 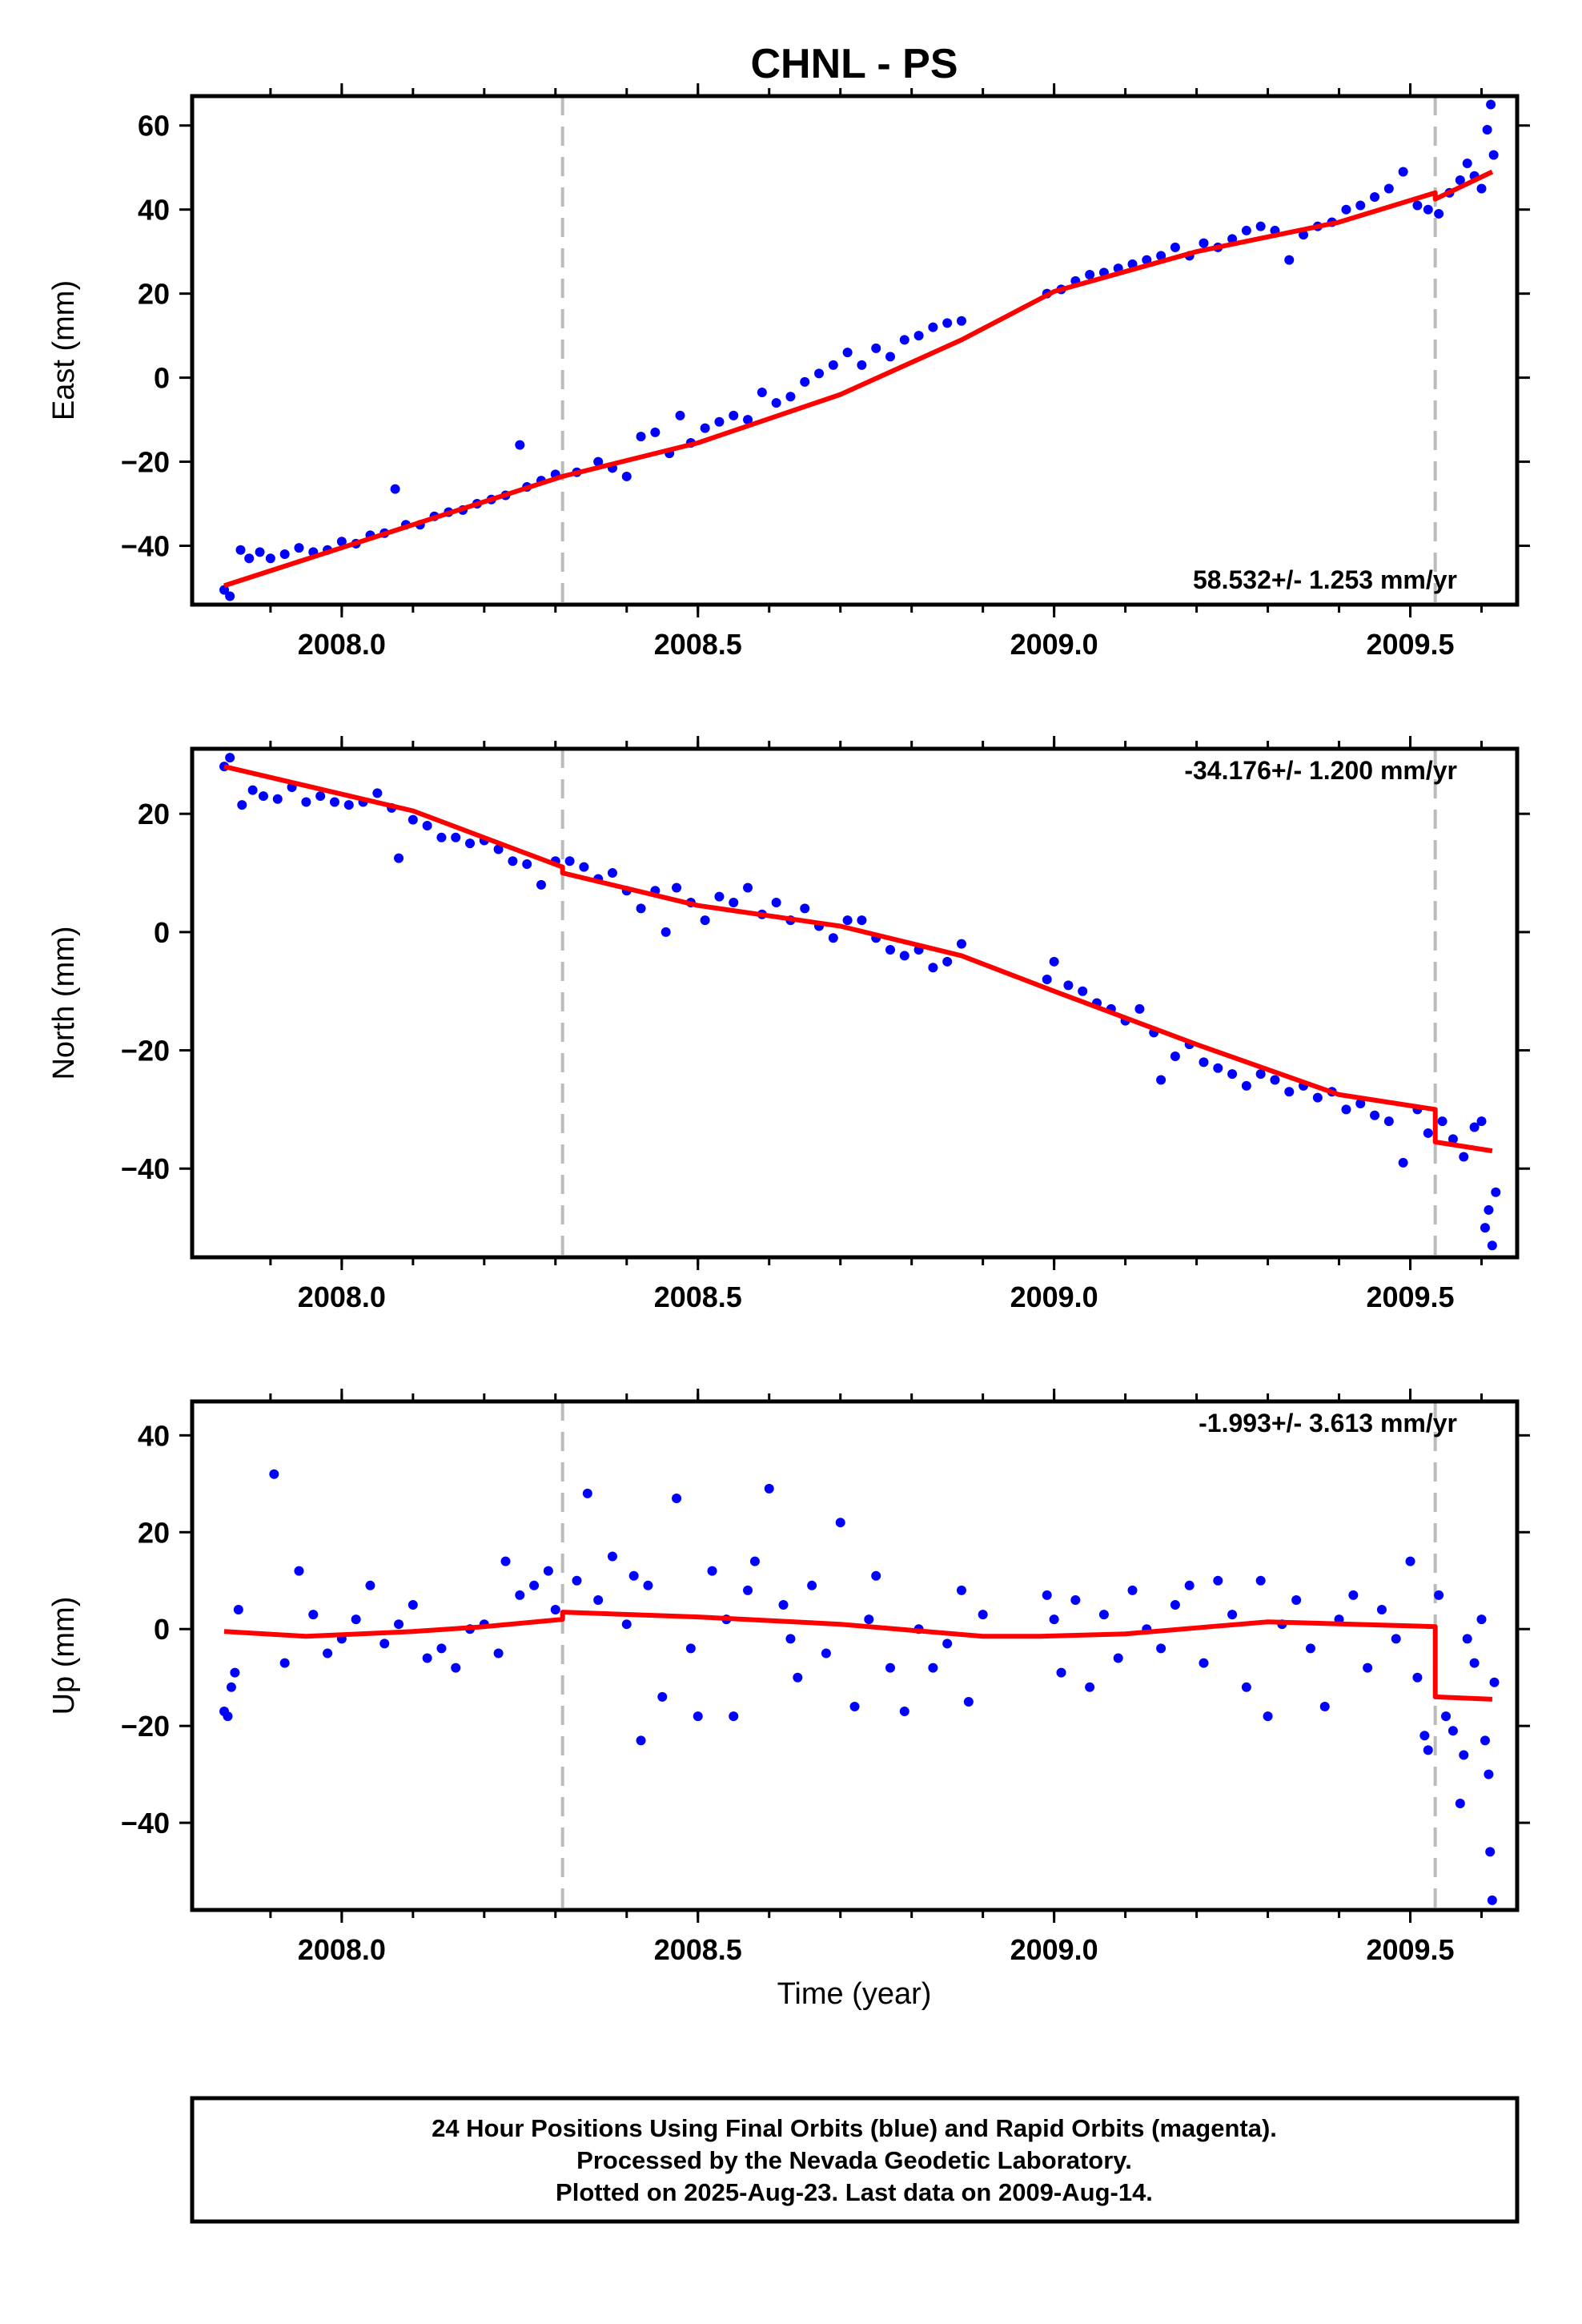 I want to click on east-y-tick-label: −20, so click(x=145, y=463).